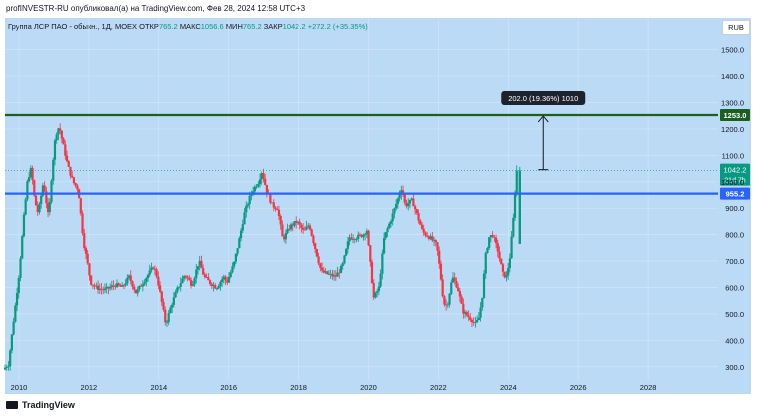 The height and width of the screenshot is (416, 758). I want to click on x-tick-label: 2024, so click(508, 387).